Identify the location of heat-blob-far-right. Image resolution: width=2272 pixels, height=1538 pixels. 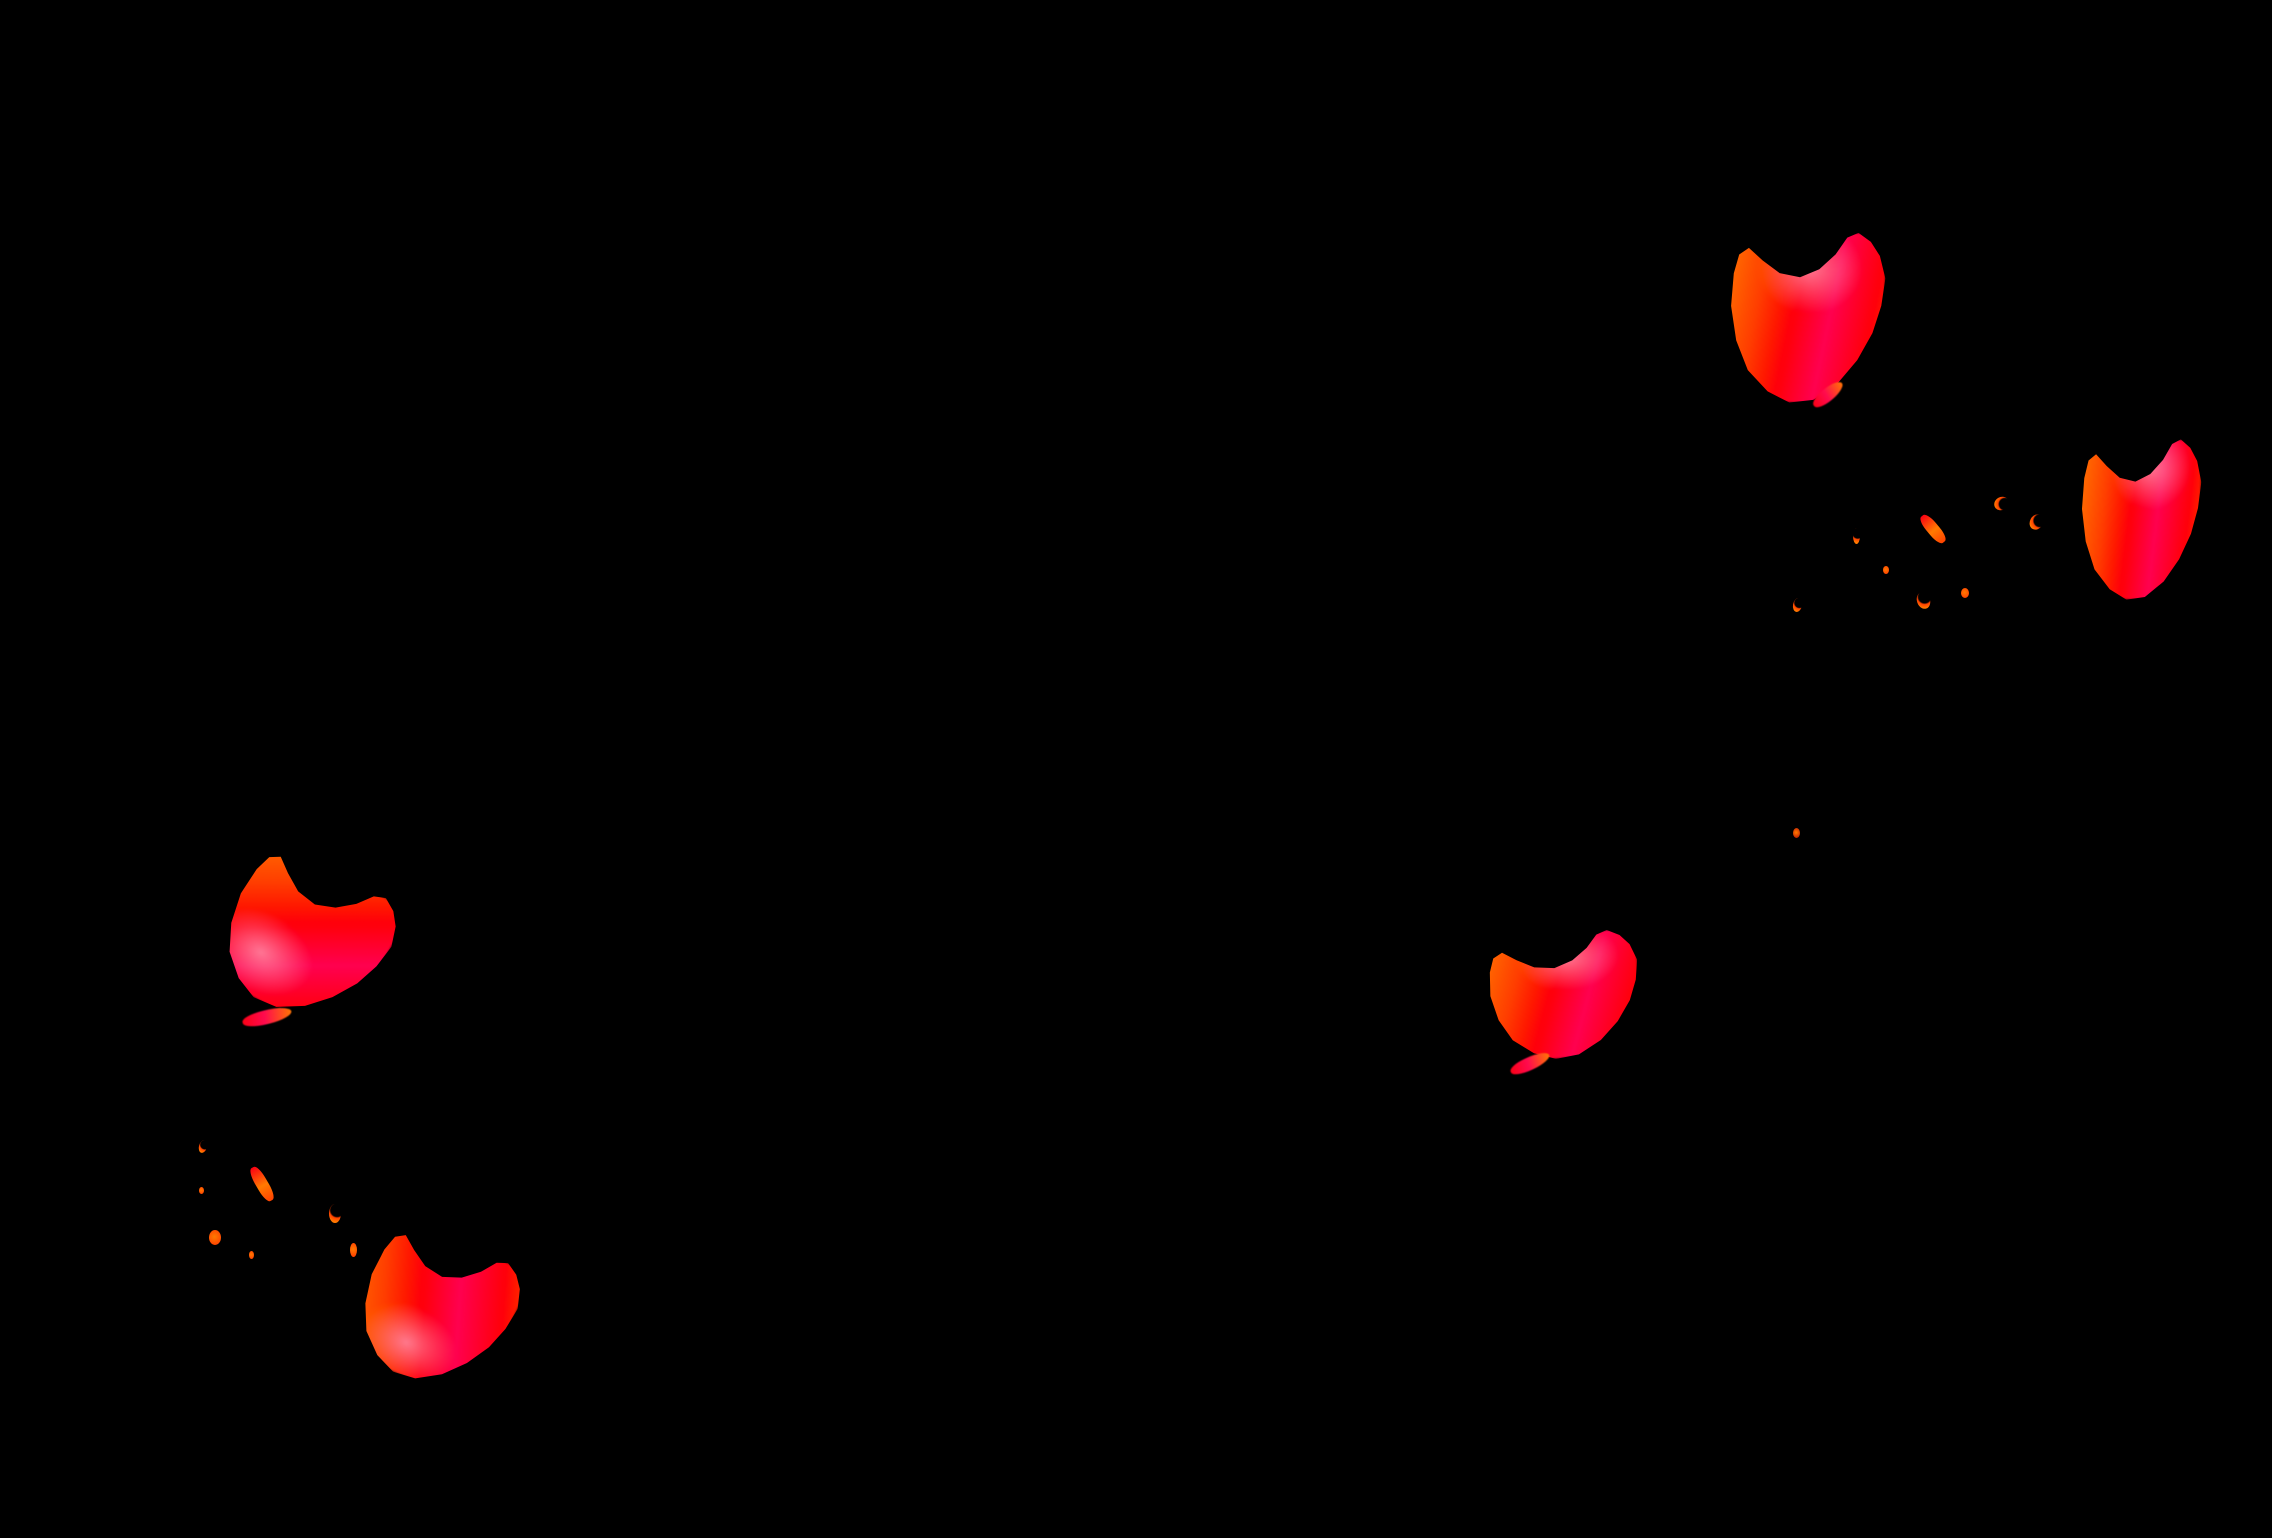
(2139, 519).